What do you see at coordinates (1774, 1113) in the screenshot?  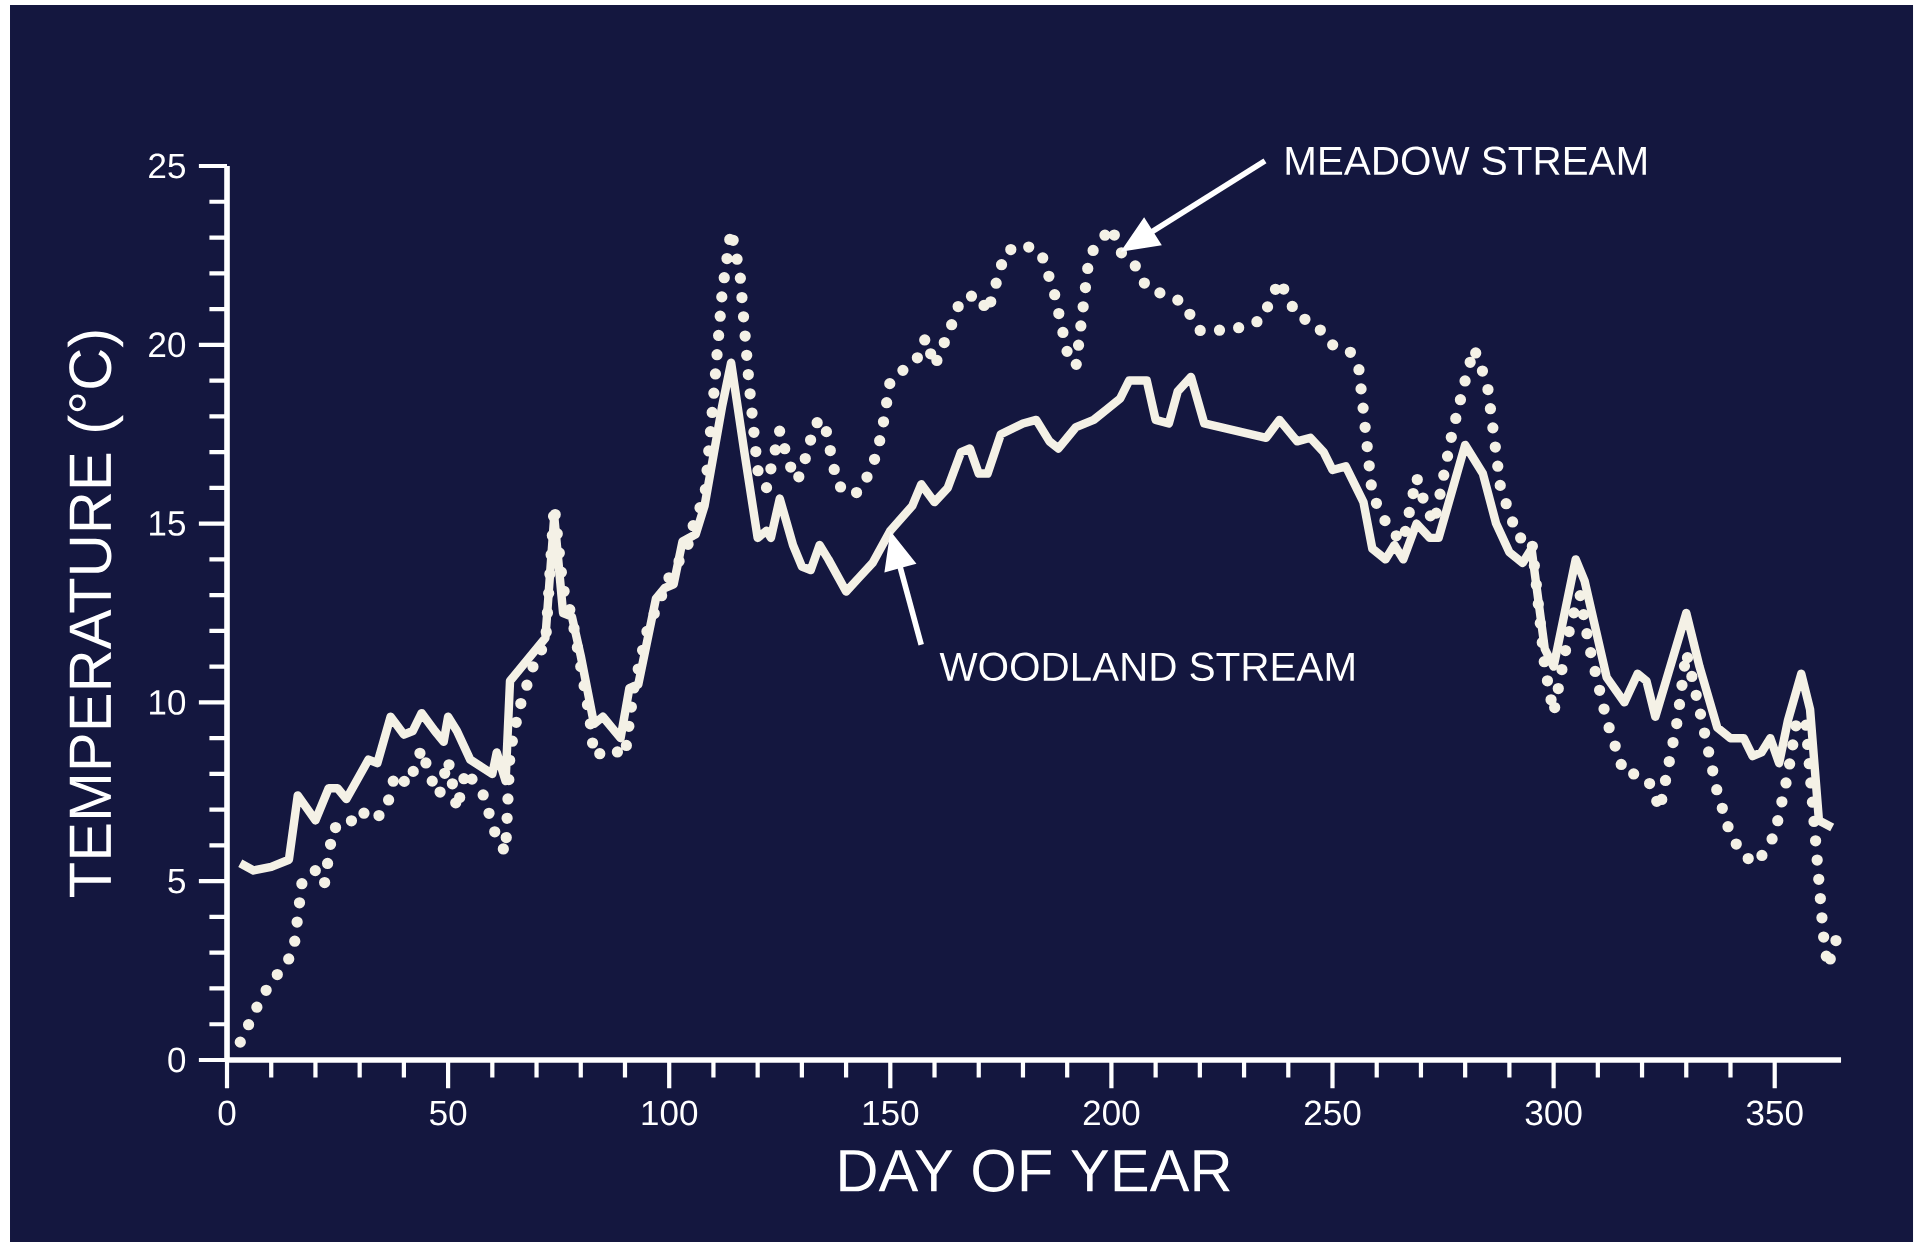 I see `x-tick-label: 350` at bounding box center [1774, 1113].